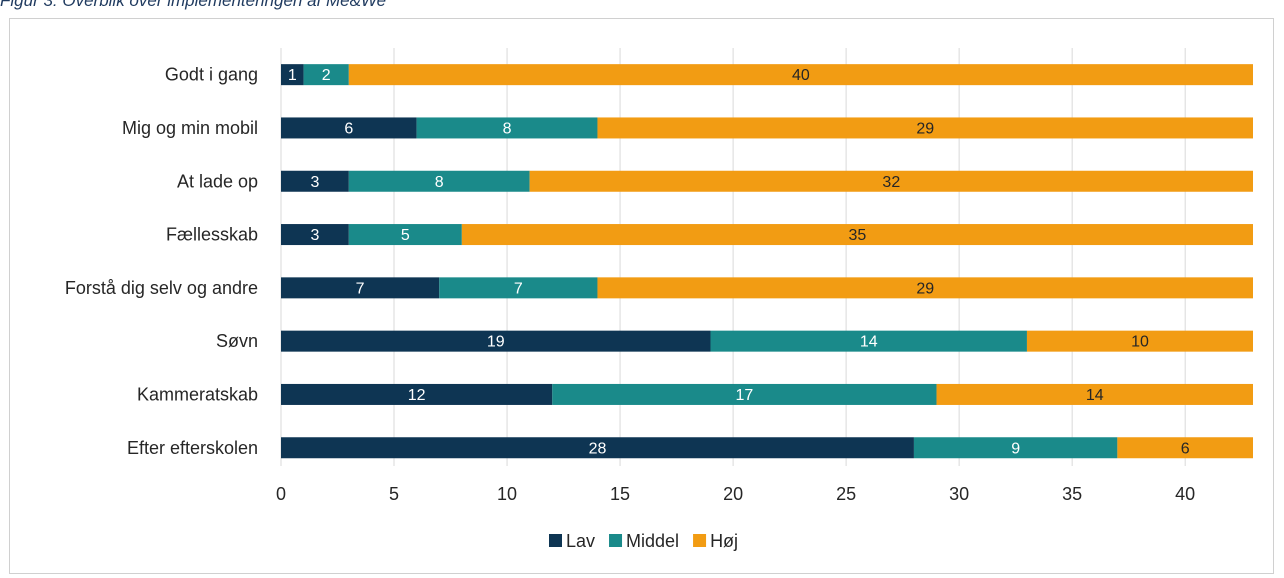 The image size is (1284, 578). What do you see at coordinates (394, 494) in the screenshot?
I see `x-tick-label: 5` at bounding box center [394, 494].